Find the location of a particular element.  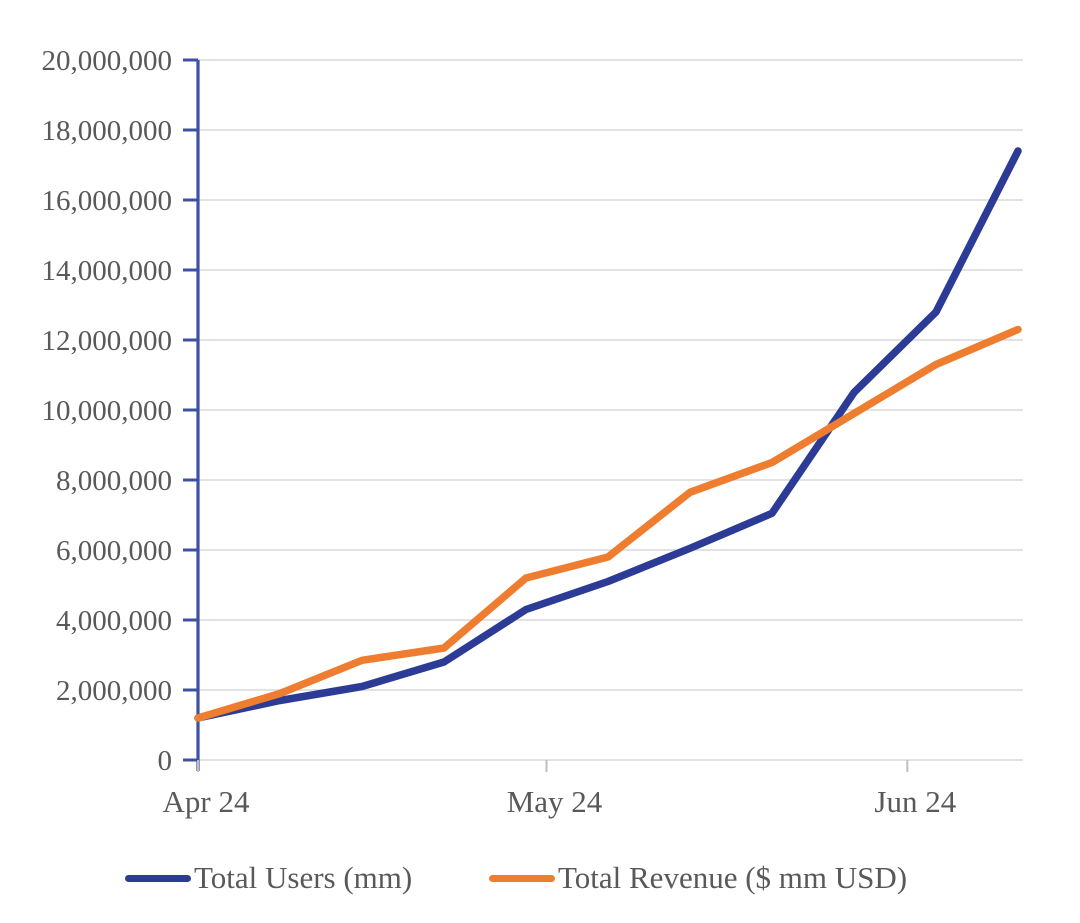

y-axis-tick-label: 10,000,000 is located at coordinates (107, 411).